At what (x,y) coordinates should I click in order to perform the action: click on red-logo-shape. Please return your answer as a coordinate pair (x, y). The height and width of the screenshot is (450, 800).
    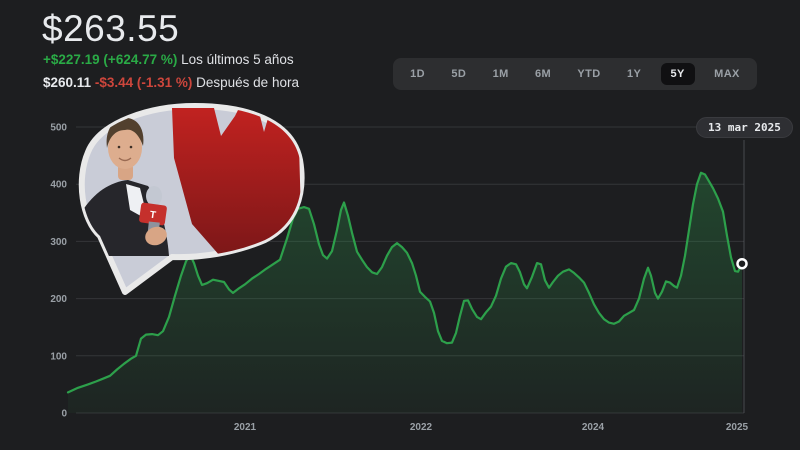
    Looking at the image, I should click on (236, 182).